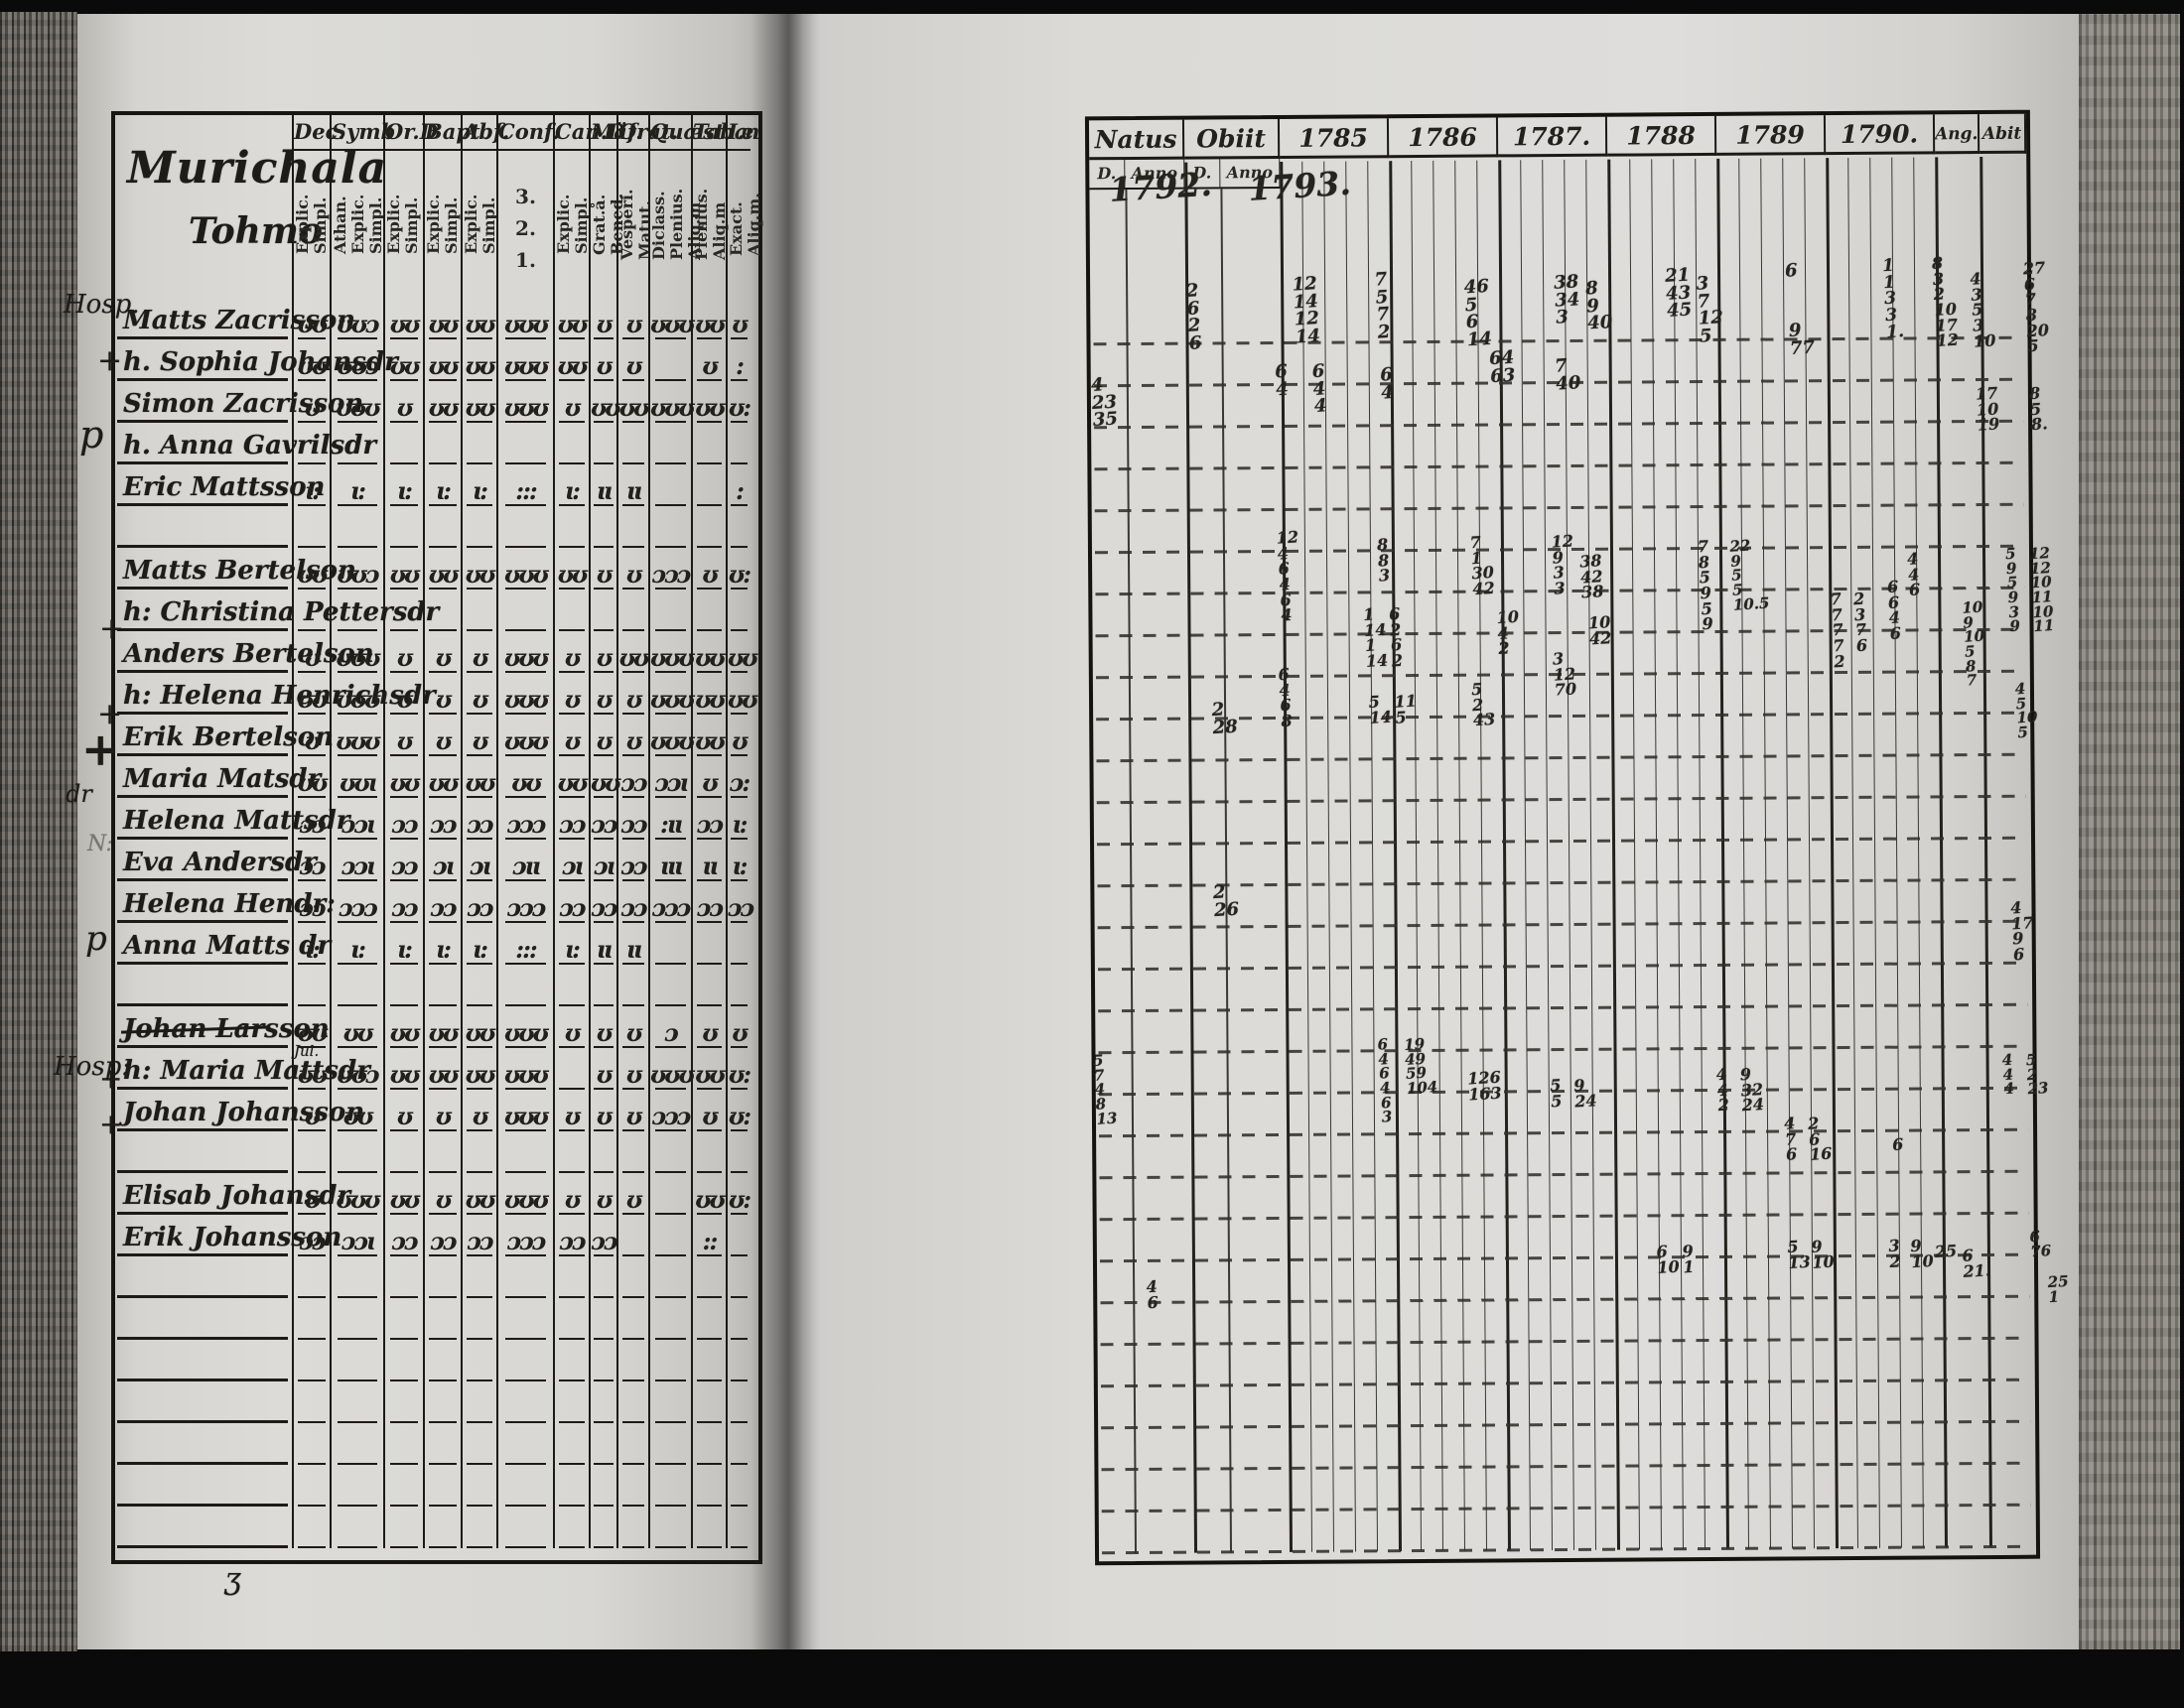 The image size is (2184, 1708). Describe the element at coordinates (451, 206) in the screenshot. I see `header-col-bapt: Bapt Explic. Simpl.` at that location.